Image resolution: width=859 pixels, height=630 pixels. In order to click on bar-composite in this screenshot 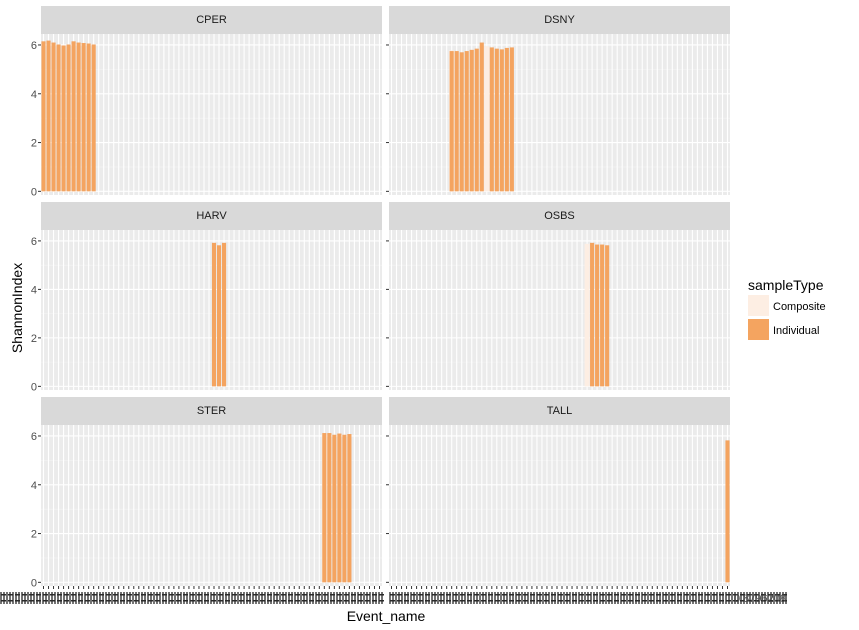, I will do `click(587, 315)`.